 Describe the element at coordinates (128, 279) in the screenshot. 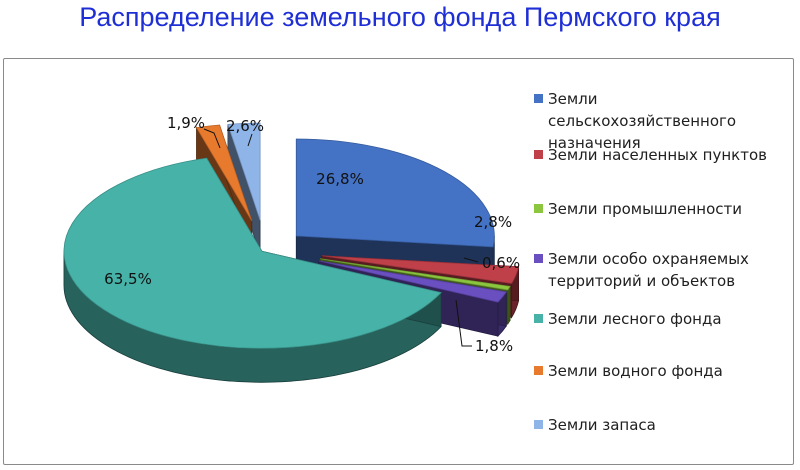

I see `data-label: 63,5%` at that location.